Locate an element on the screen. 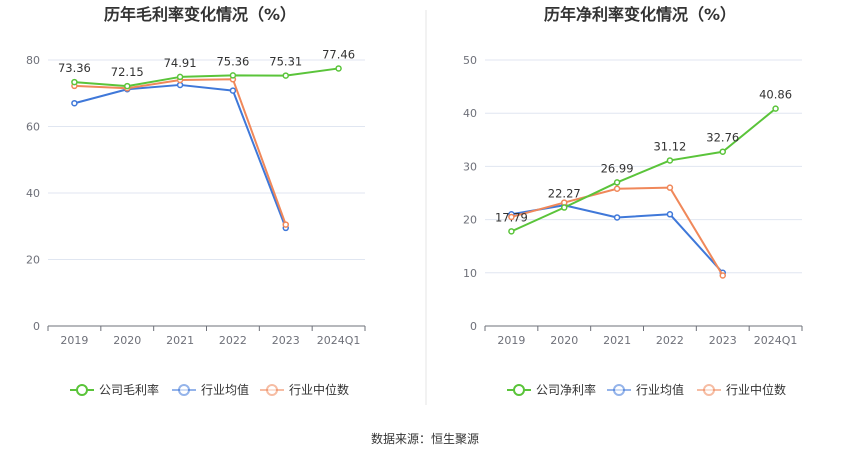 The width and height of the screenshot is (850, 459). data-source-note: 数据来源：恒生聚源 is located at coordinates (424, 439).